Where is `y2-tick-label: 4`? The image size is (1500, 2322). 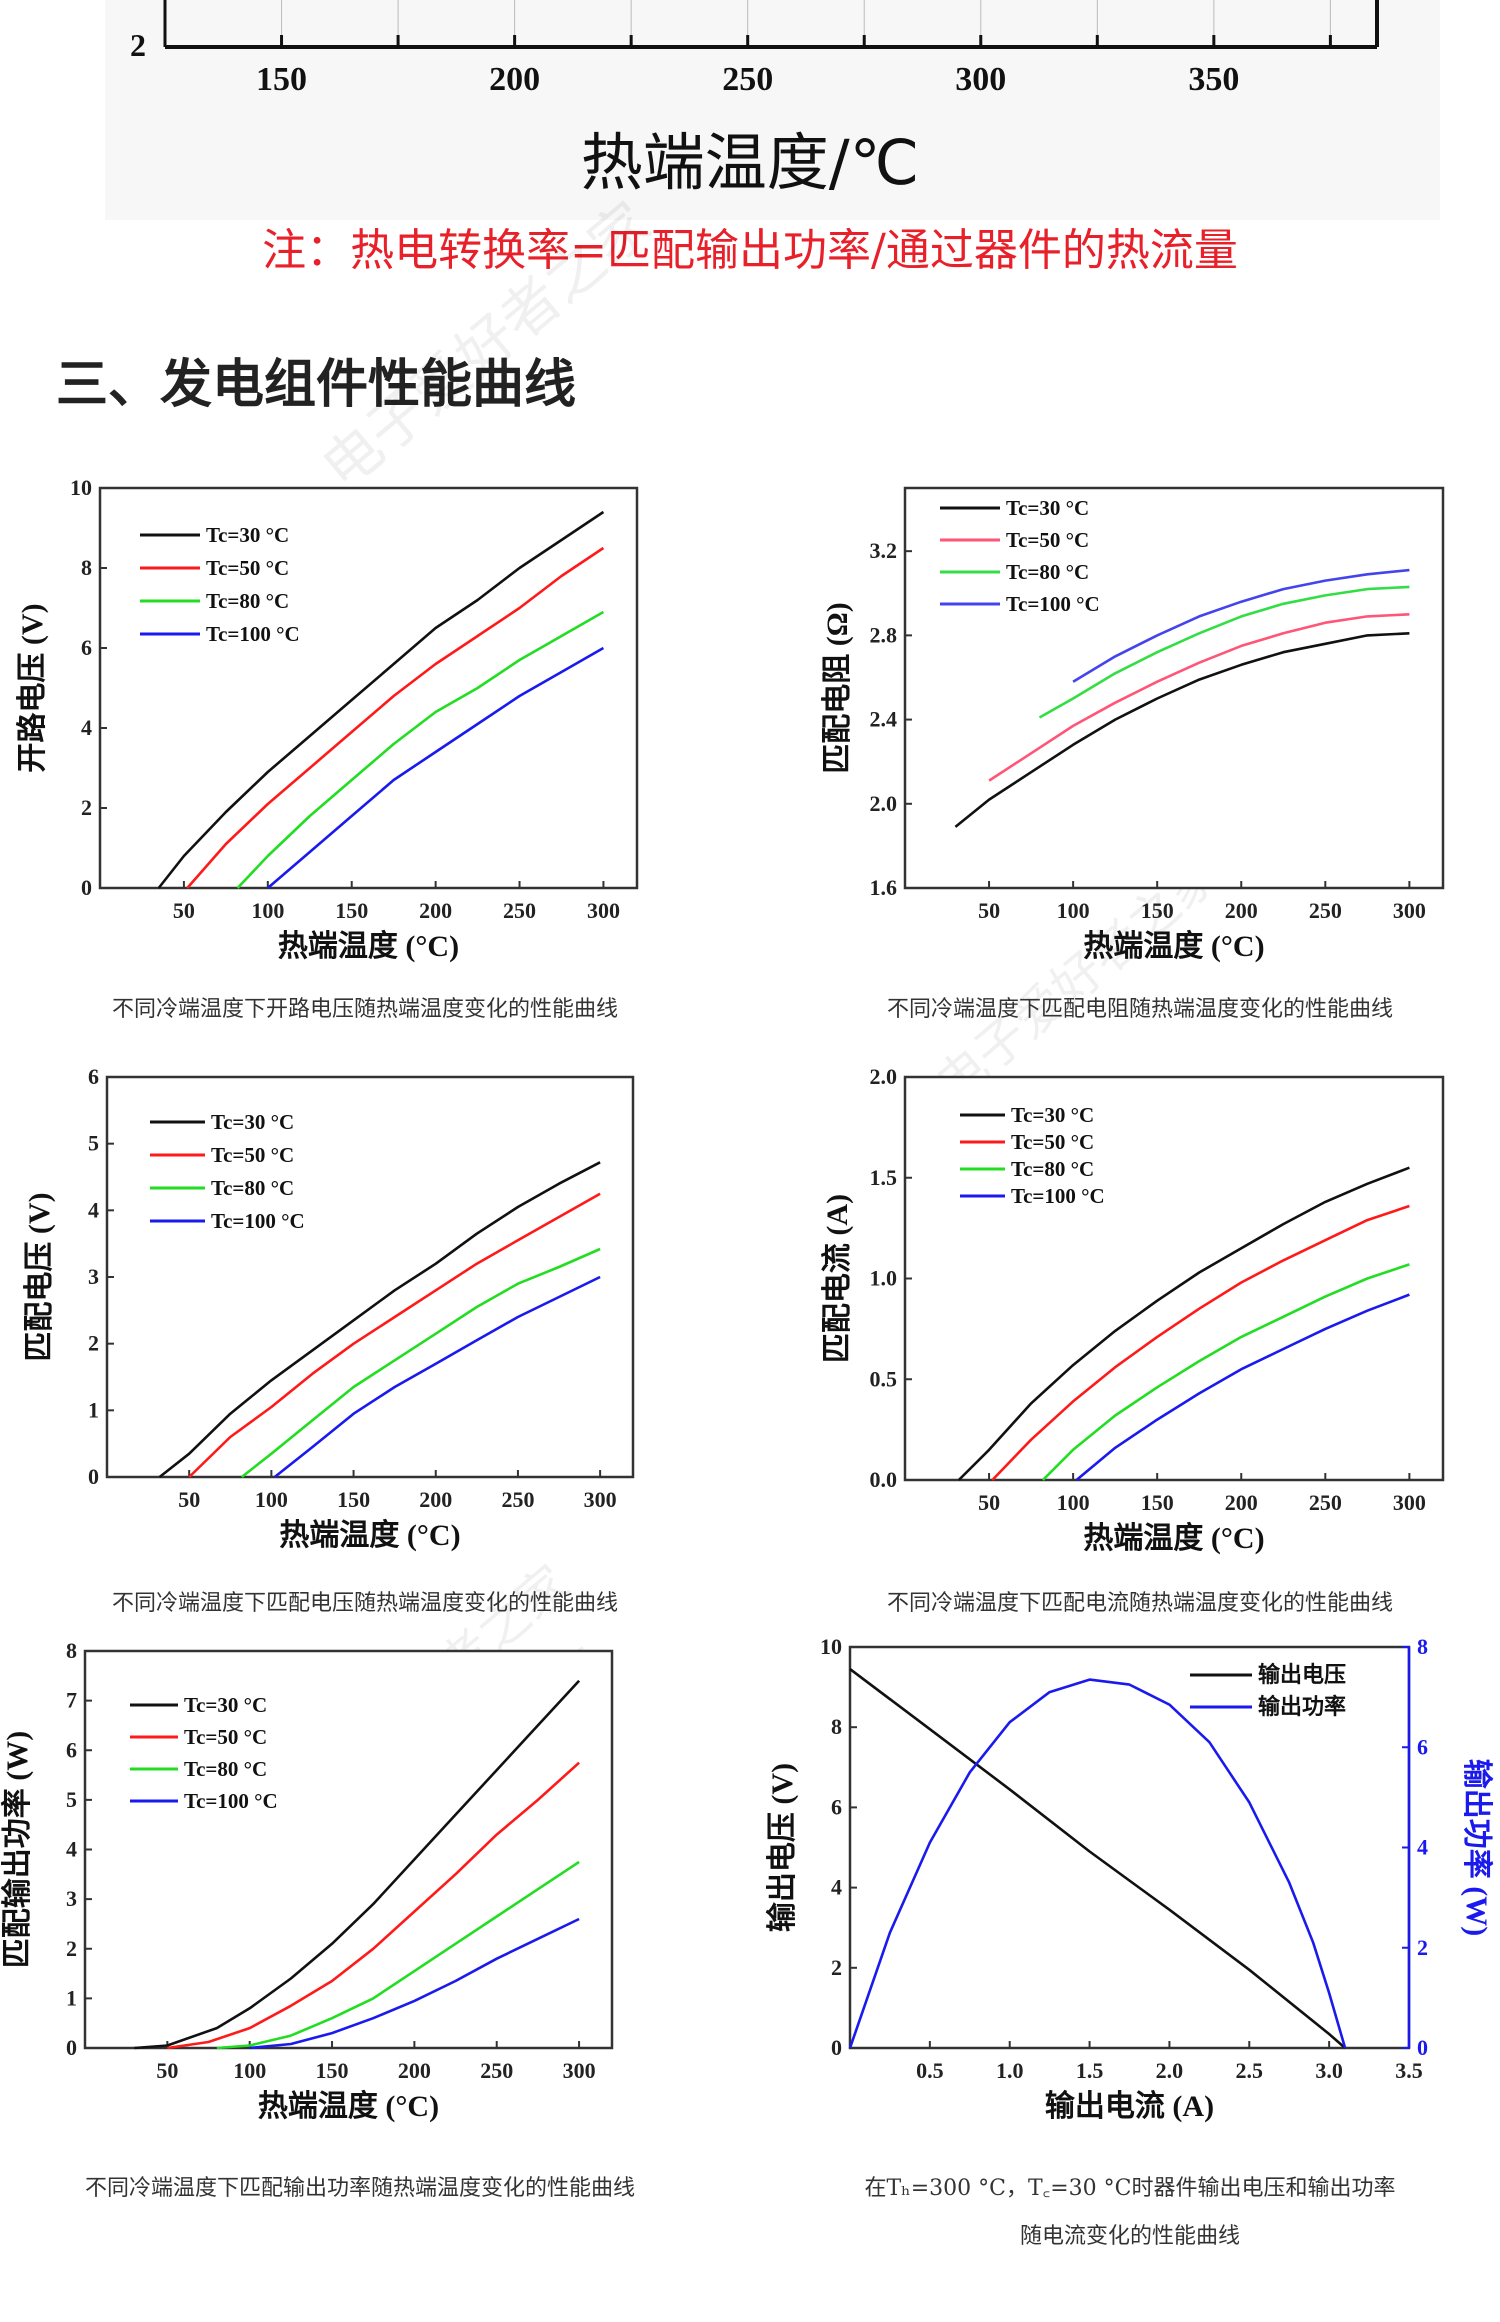 y2-tick-label: 4 is located at coordinates (1422, 1847).